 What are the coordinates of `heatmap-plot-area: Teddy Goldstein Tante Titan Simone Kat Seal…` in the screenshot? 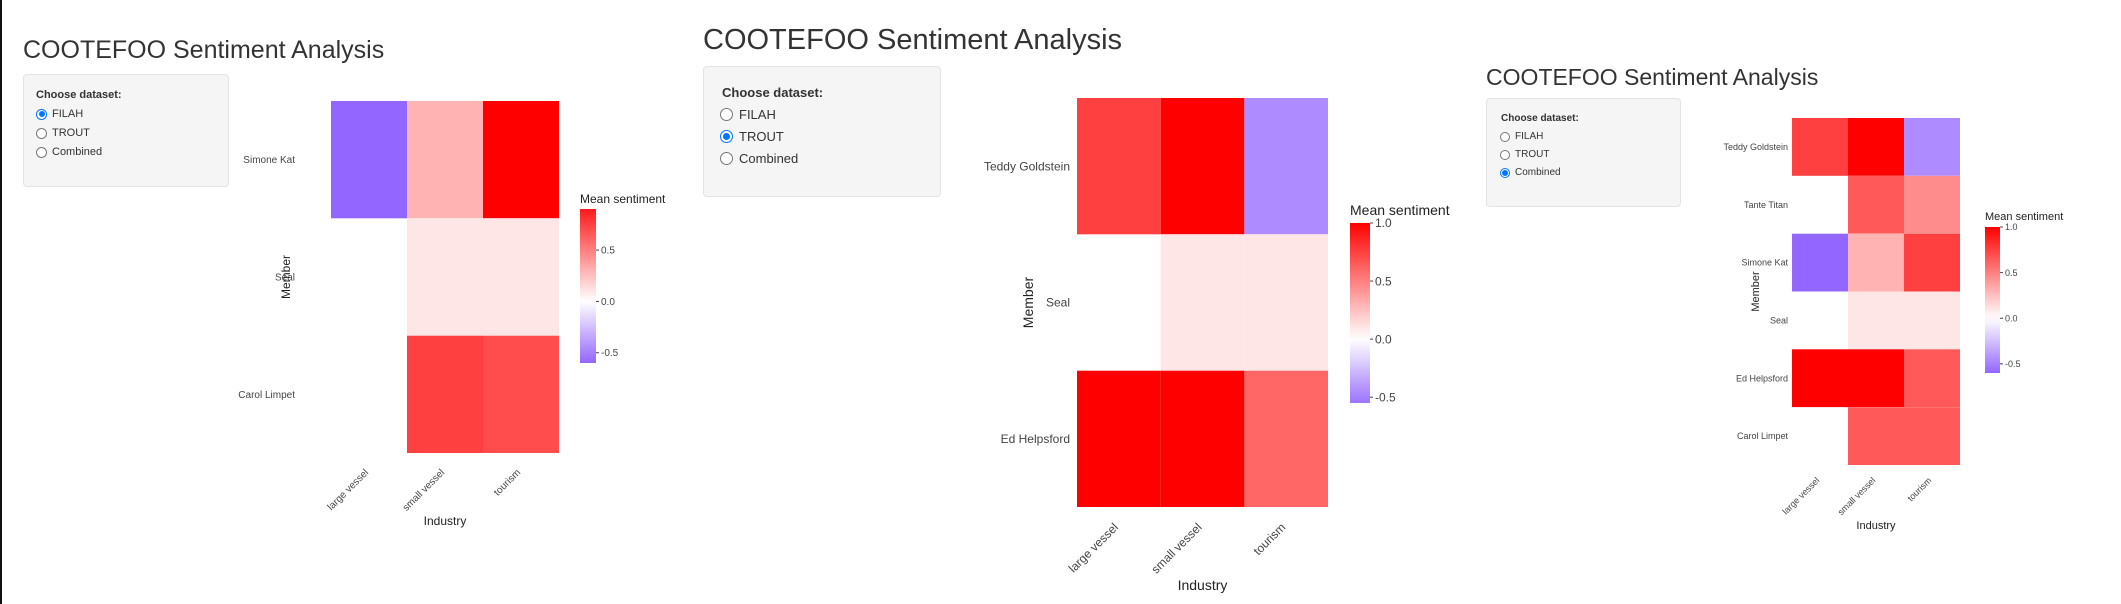 It's located at (1893, 325).